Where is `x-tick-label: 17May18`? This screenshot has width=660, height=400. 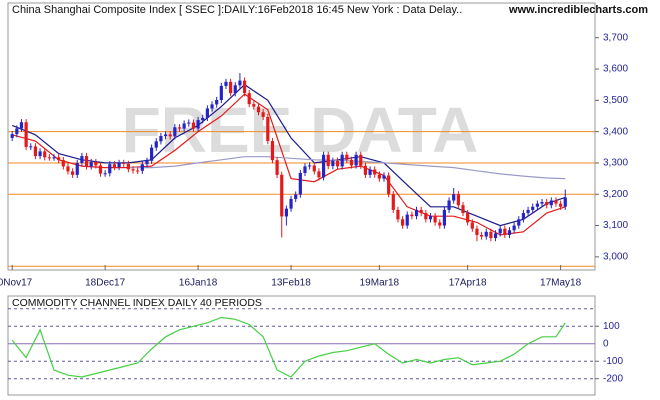 x-tick-label: 17May18 is located at coordinates (561, 283).